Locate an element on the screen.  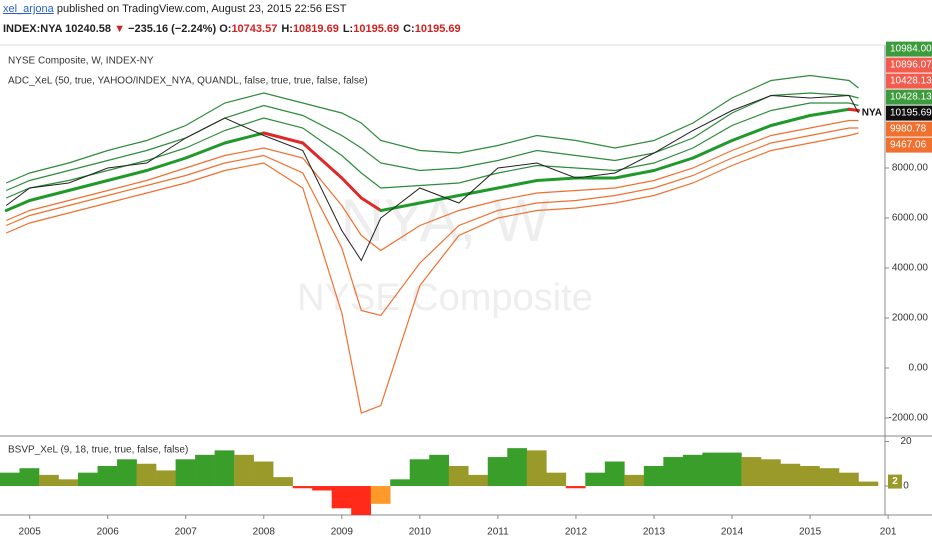
y-tick-label: -2000.00 is located at coordinates (909, 418).